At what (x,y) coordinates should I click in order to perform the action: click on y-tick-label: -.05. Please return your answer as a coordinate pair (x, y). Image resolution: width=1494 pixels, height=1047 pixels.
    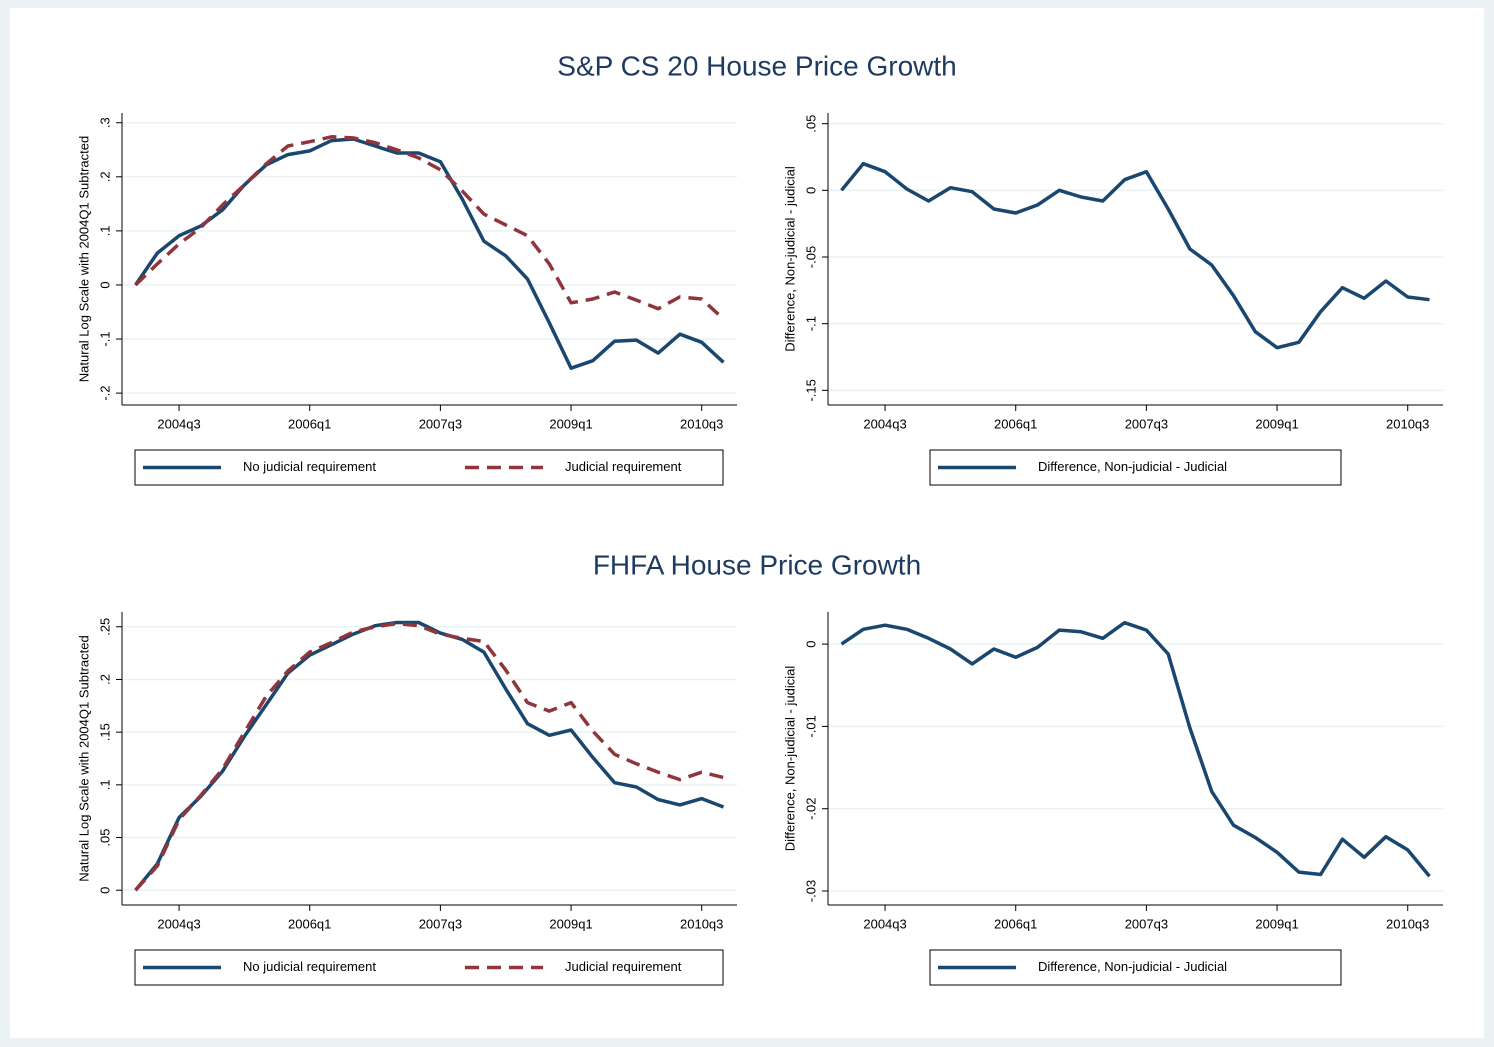
    Looking at the image, I should click on (810, 257).